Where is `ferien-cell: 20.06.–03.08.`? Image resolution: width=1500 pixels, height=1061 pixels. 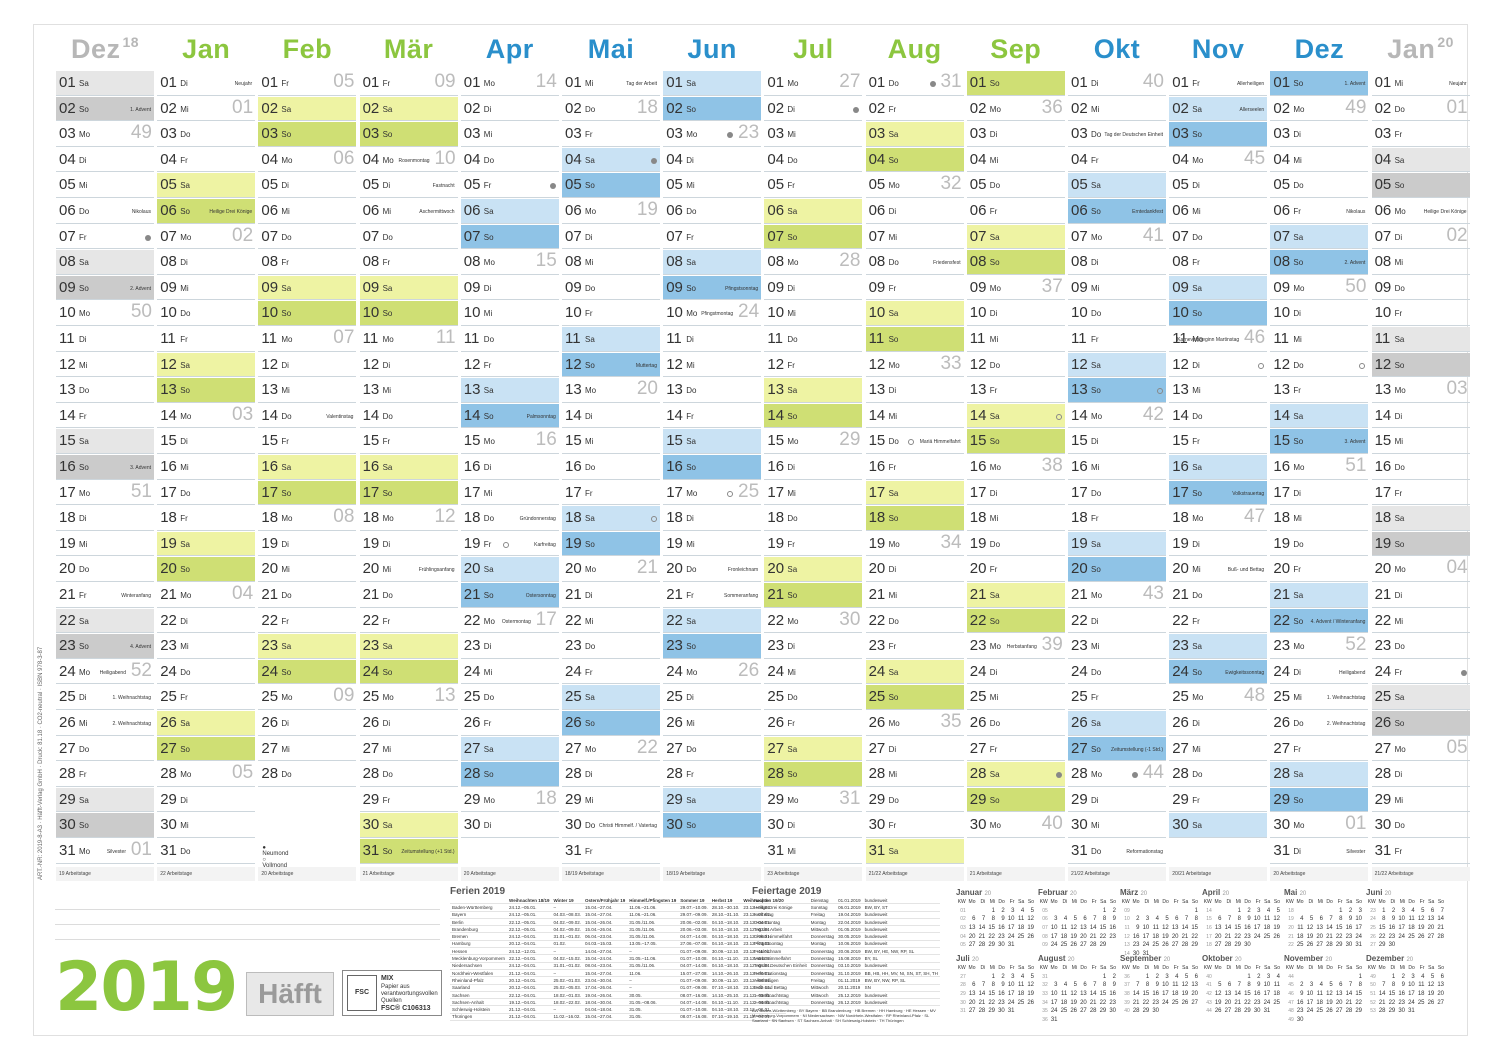
ferien-cell: 20.06.–03.08. is located at coordinates (694, 929).